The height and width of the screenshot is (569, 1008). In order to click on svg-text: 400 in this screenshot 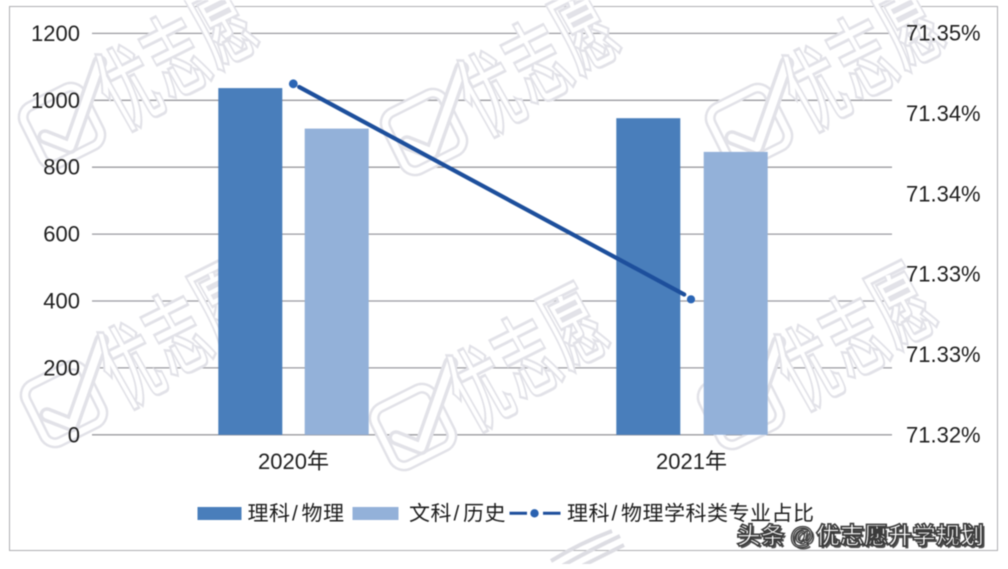, I will do `click(61, 301)`.